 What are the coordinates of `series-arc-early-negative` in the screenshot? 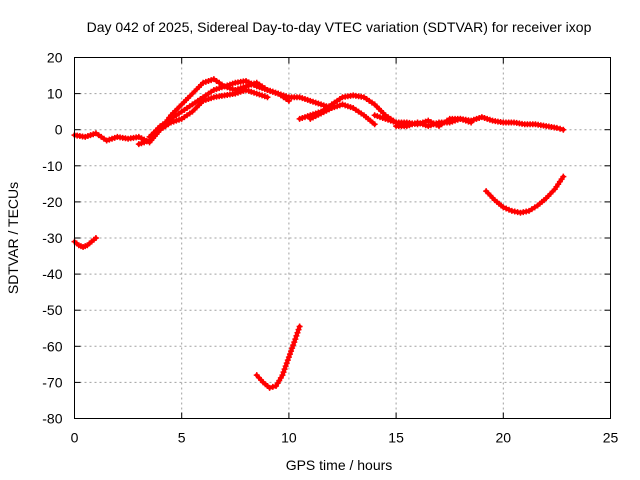 It's located at (85, 243).